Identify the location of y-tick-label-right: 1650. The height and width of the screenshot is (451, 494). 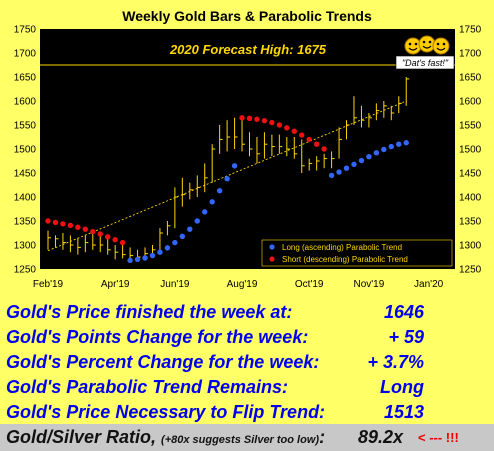
(470, 78).